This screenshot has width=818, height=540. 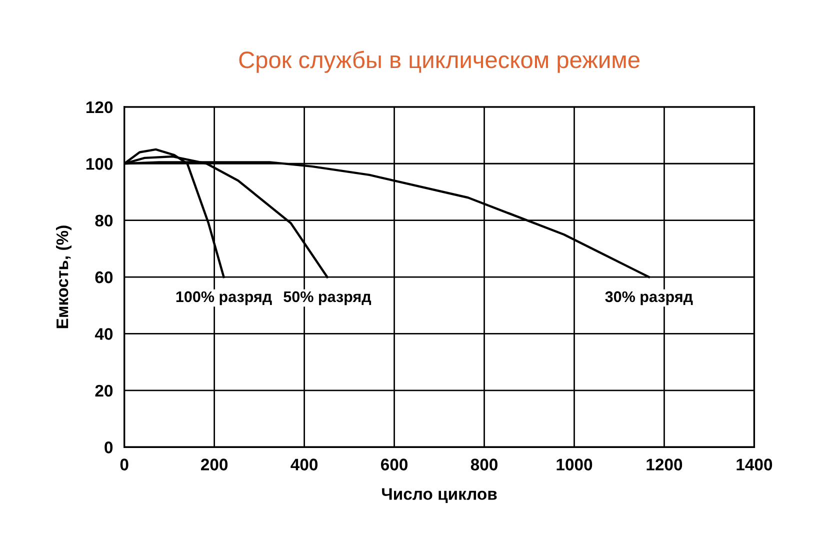 What do you see at coordinates (484, 464) in the screenshot?
I see `x-tick-label: 800` at bounding box center [484, 464].